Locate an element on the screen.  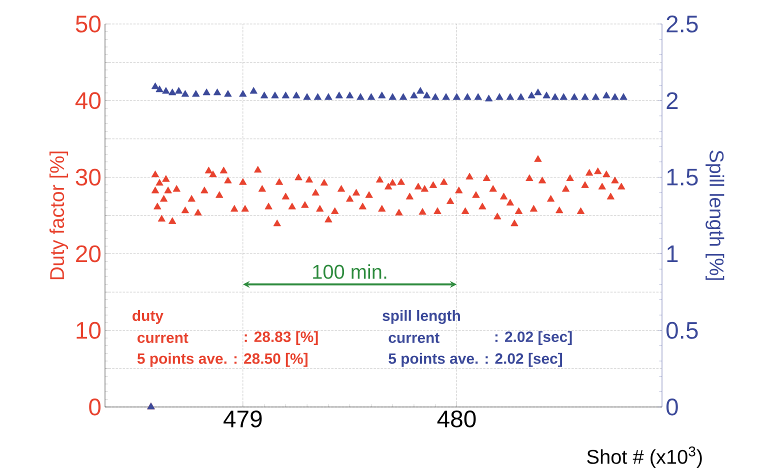
y-tick-label: 0 is located at coordinates (95, 407).